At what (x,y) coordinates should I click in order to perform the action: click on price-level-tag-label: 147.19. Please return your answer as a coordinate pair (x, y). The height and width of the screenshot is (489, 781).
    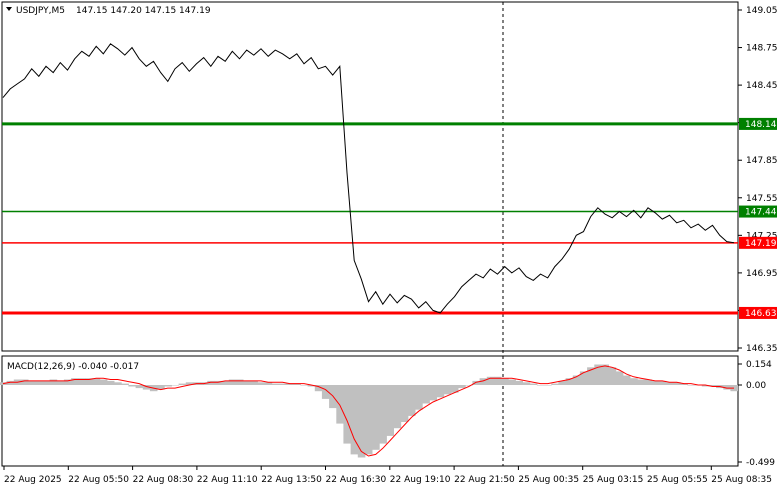
    Looking at the image, I should click on (761, 244).